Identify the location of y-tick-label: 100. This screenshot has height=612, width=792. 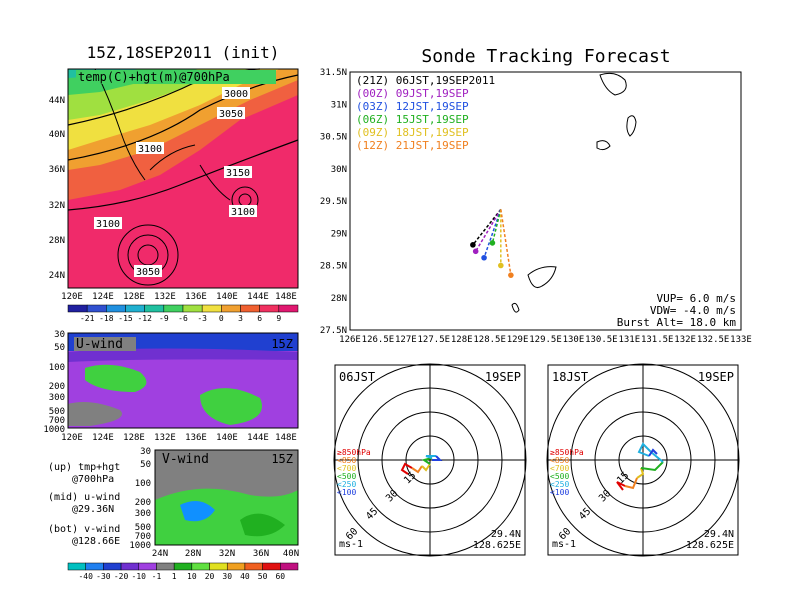
(143, 484).